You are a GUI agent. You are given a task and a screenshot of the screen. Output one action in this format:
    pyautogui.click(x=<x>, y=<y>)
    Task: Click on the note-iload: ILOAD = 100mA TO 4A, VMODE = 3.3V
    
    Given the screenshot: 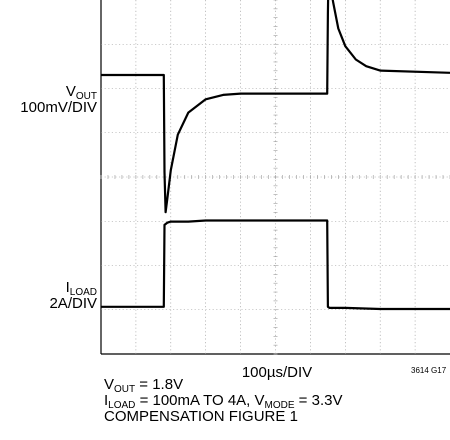 What is the action you would take?
    pyautogui.click(x=223, y=401)
    